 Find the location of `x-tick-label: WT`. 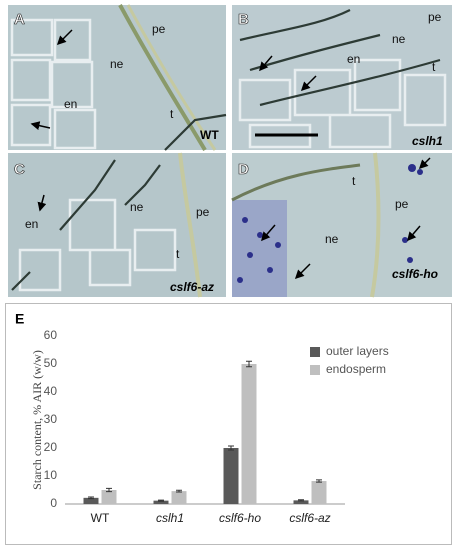

x-tick-label: WT is located at coordinates (100, 518).